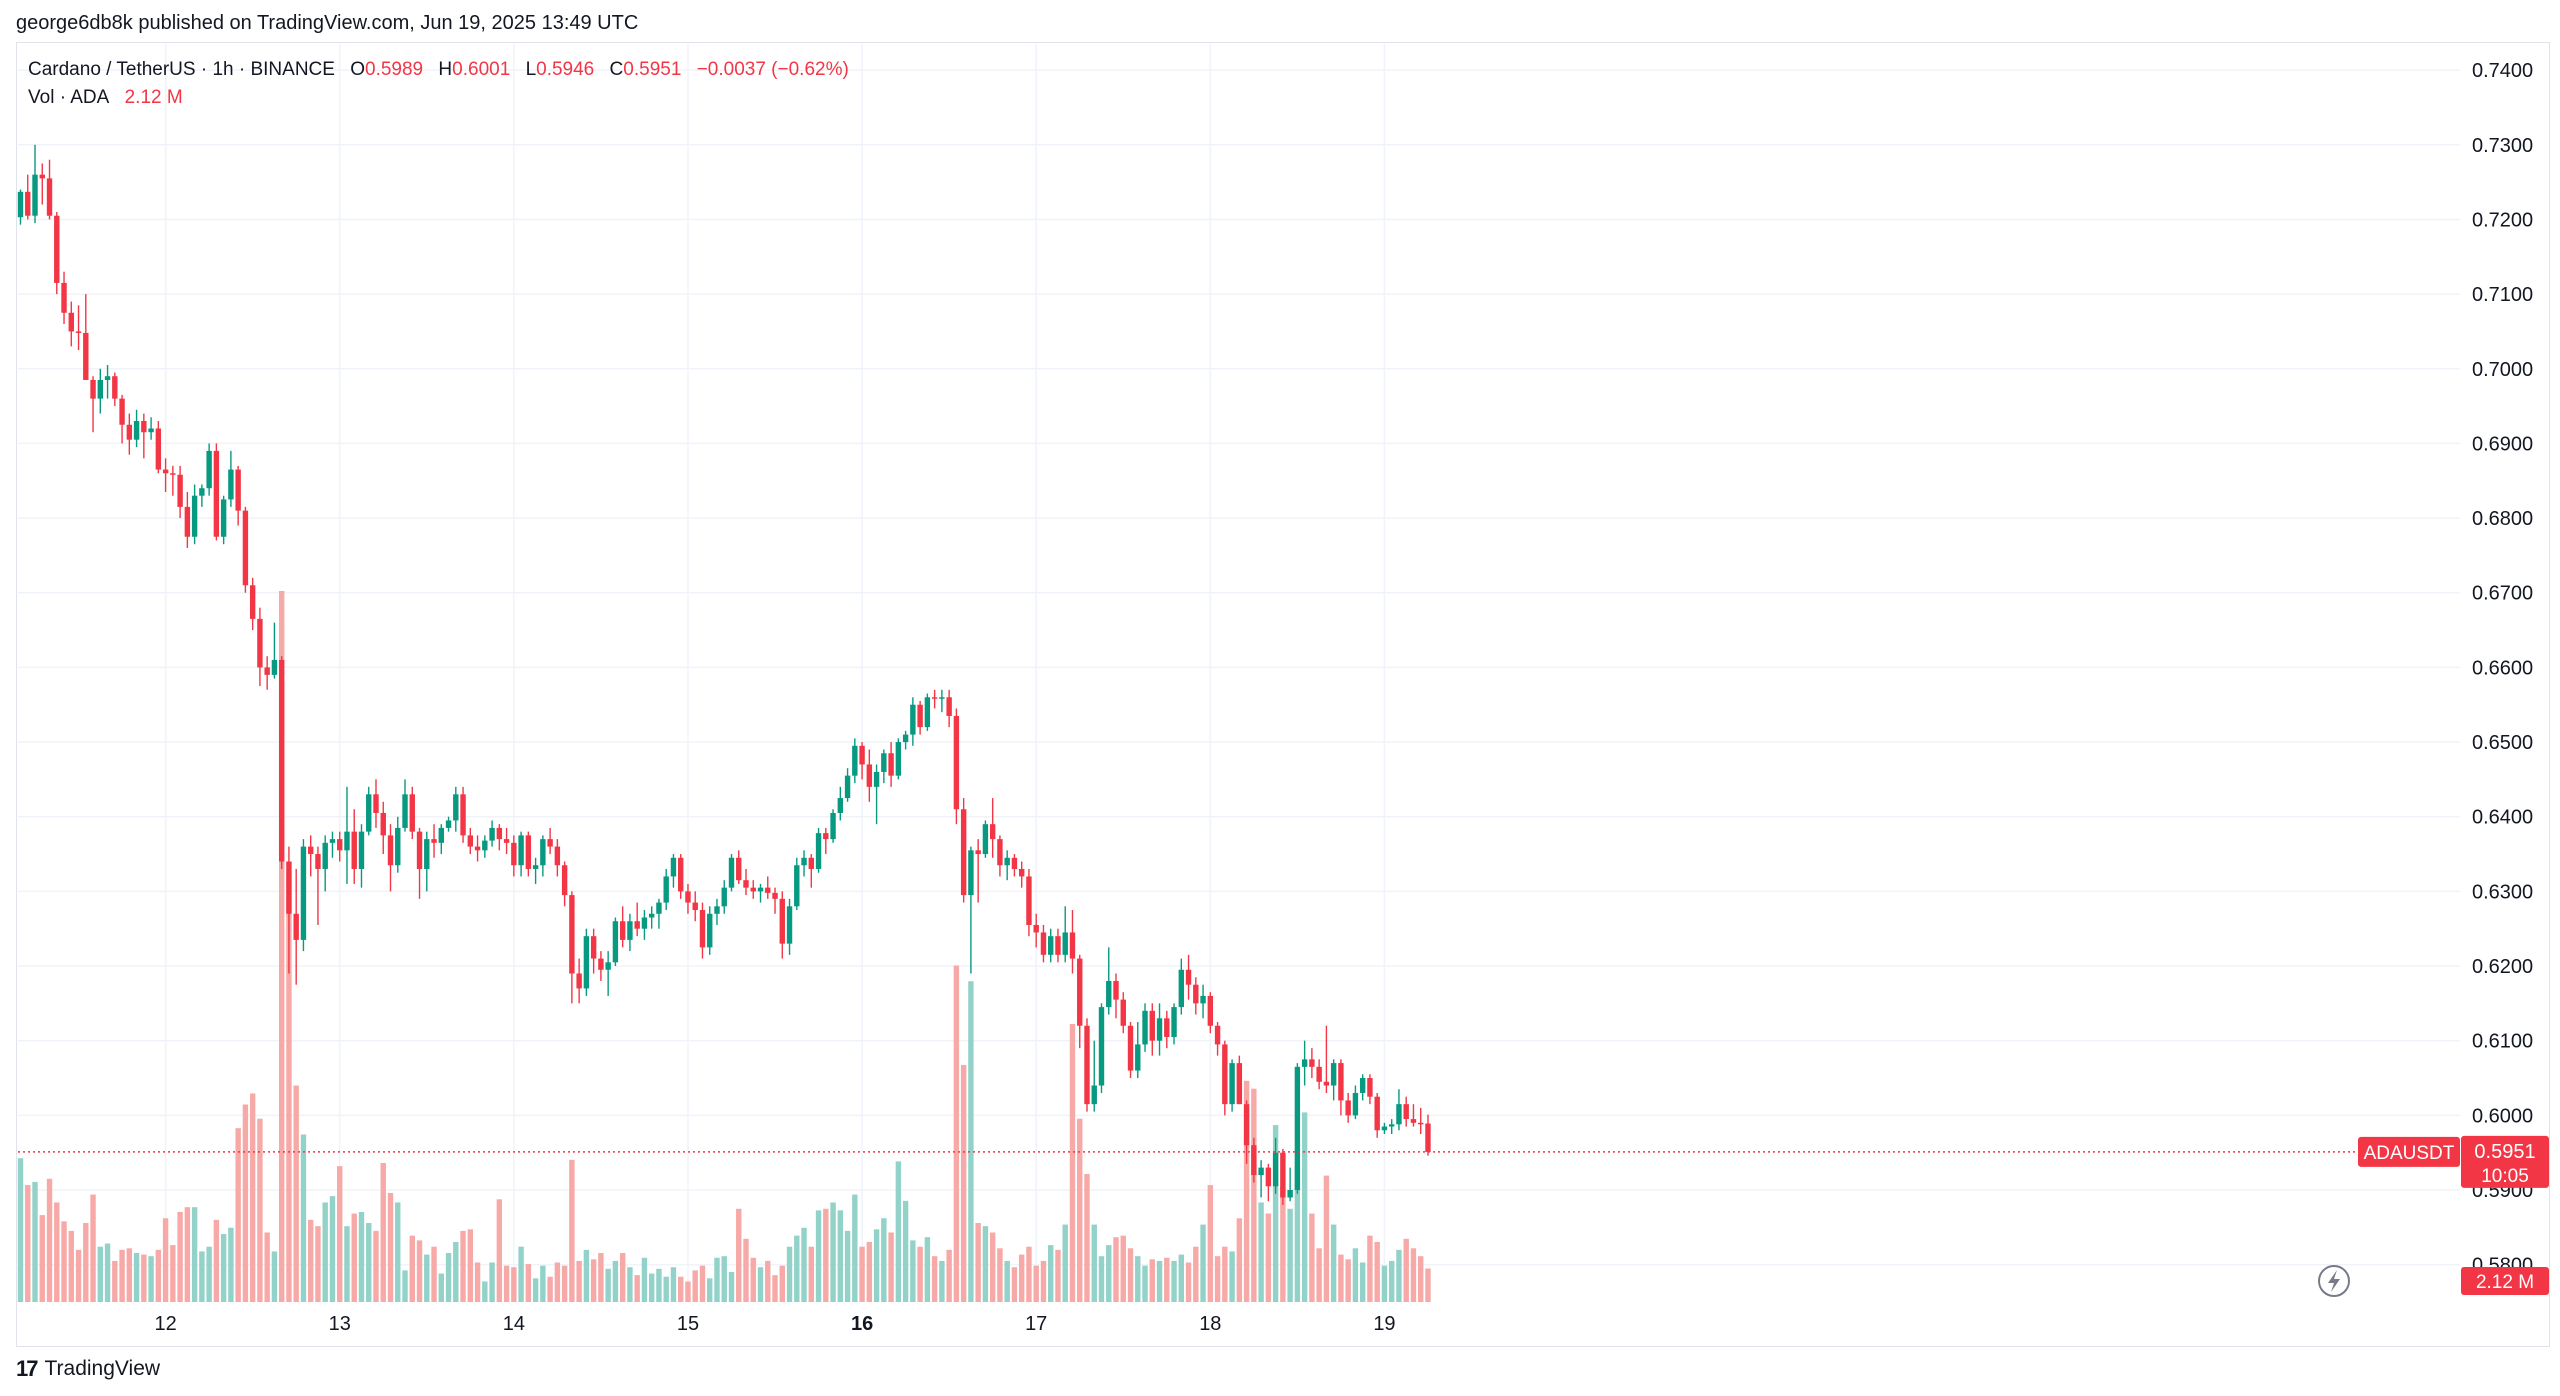 This screenshot has height=1396, width=2560. Describe the element at coordinates (181, 69) in the screenshot. I see `legend-symbol: Cardano / TetherUS · 1h · BINANCE` at that location.